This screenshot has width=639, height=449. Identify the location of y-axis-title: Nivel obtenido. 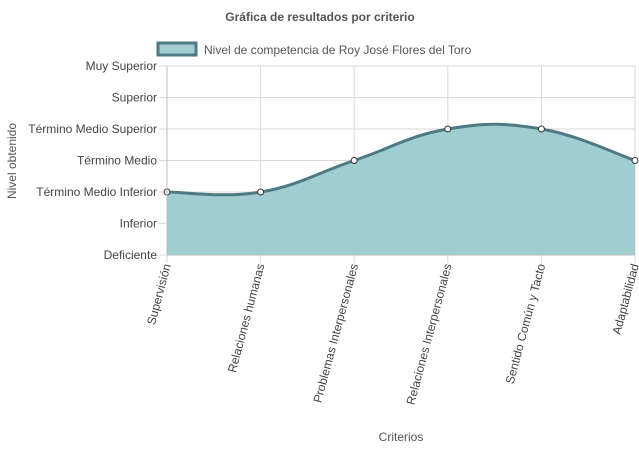
(12, 161).